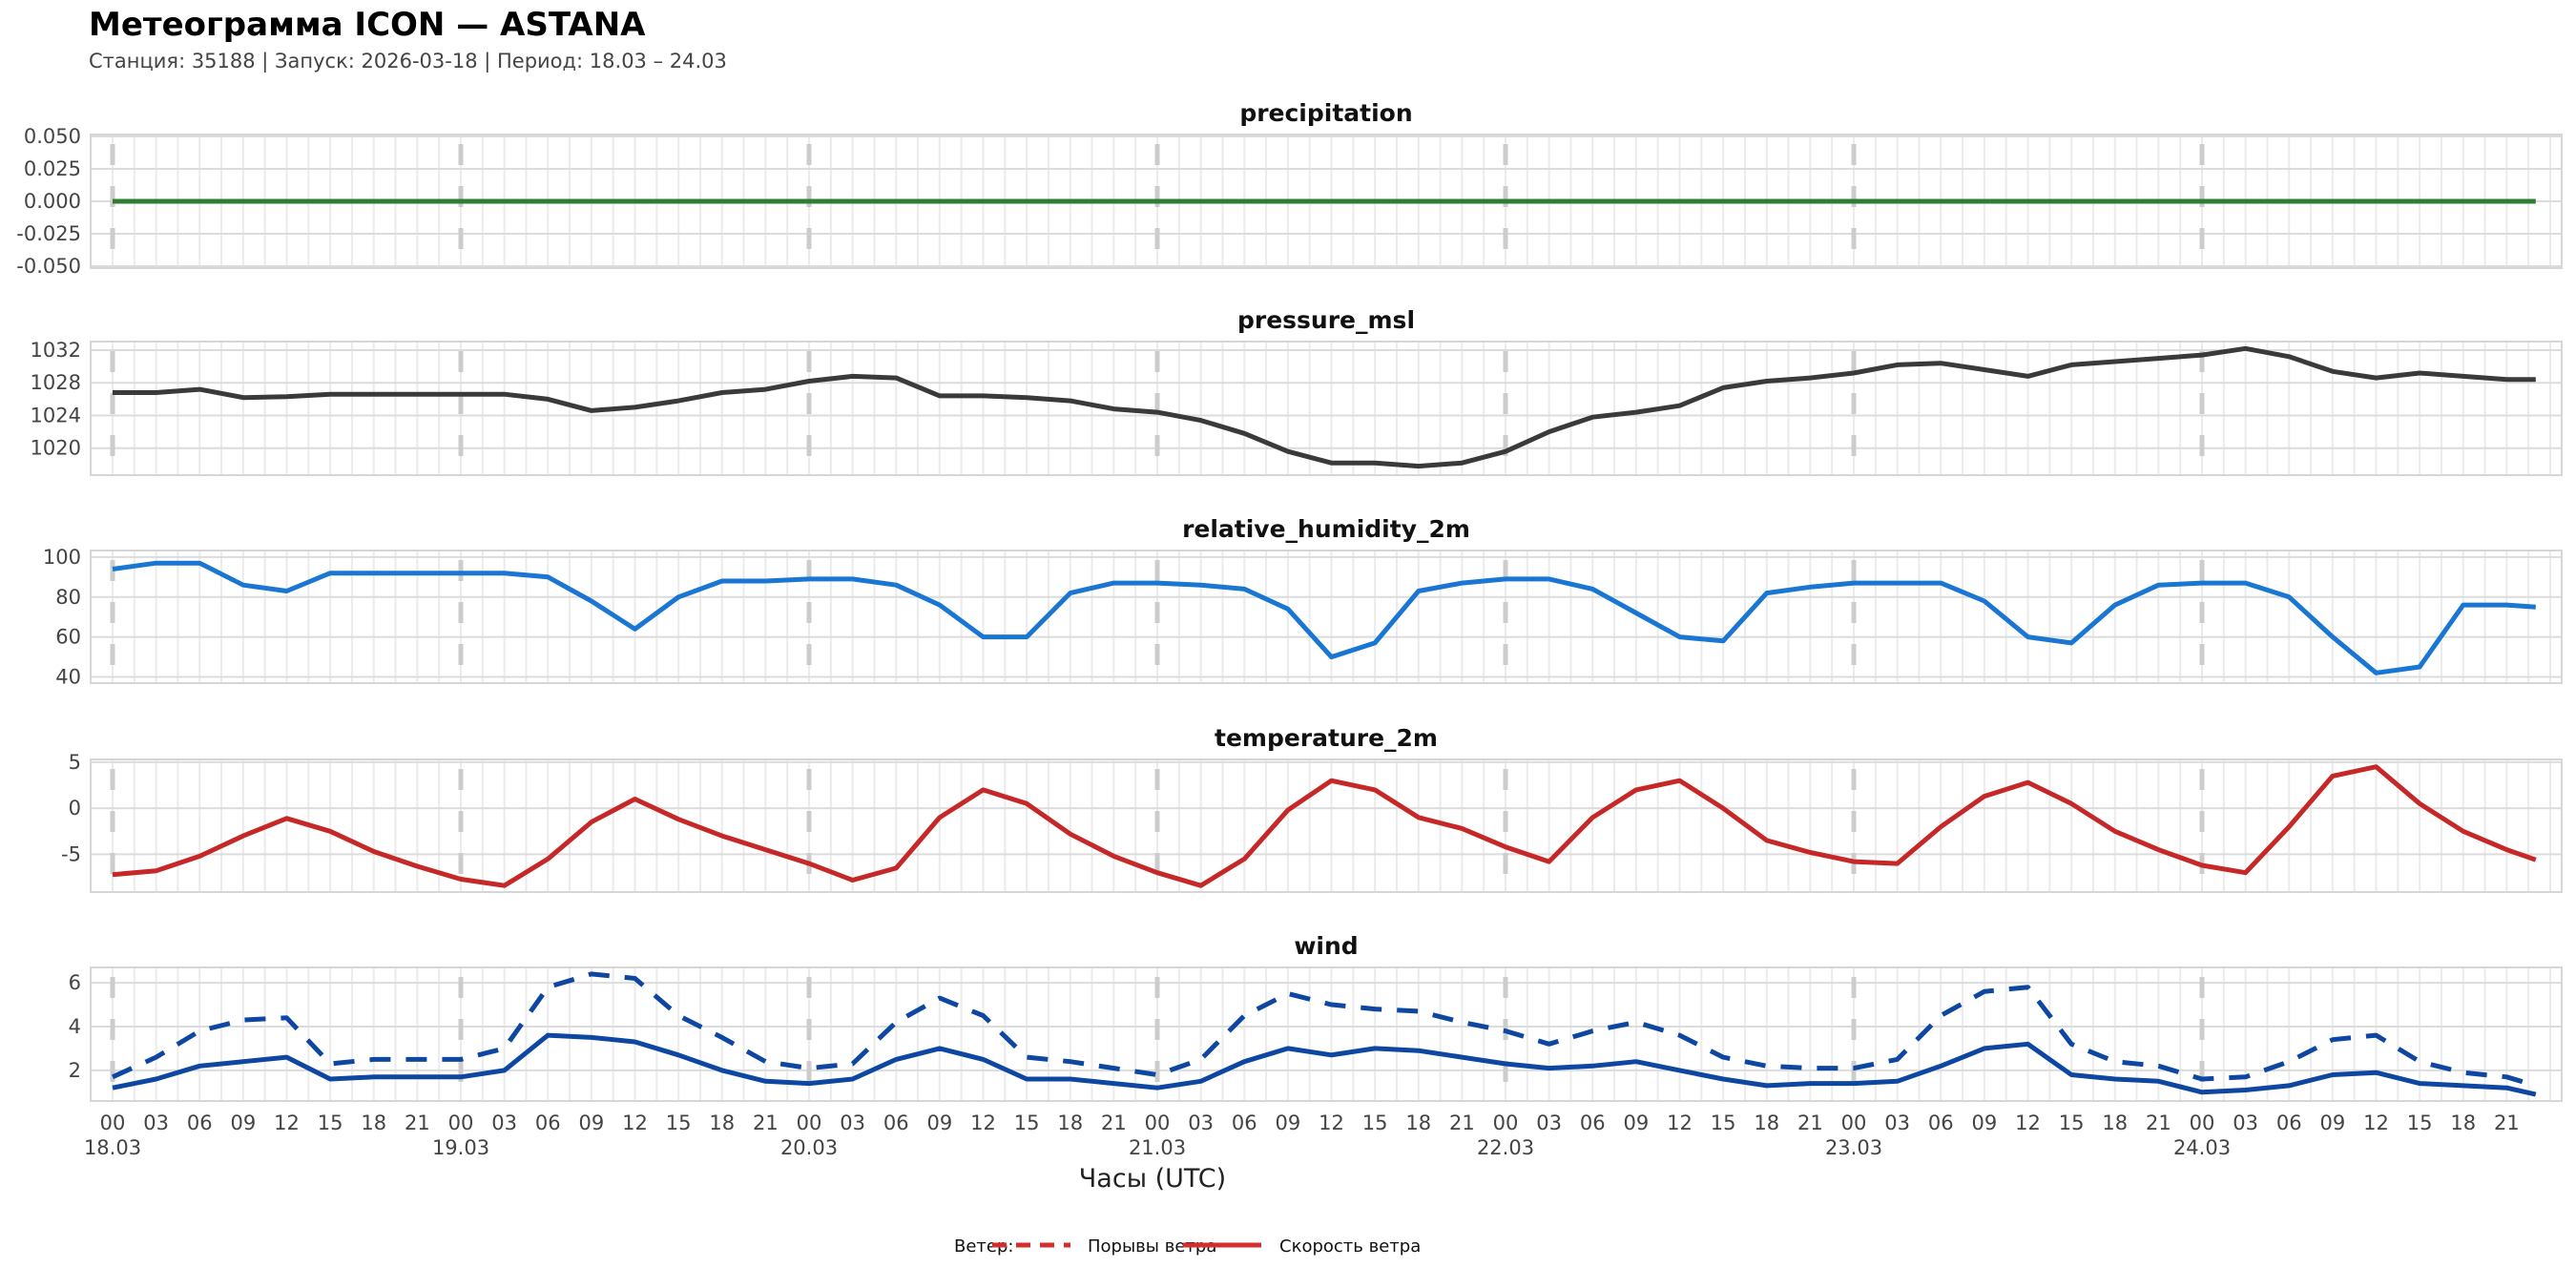  I want to click on y-tick-label: 60, so click(68, 637).